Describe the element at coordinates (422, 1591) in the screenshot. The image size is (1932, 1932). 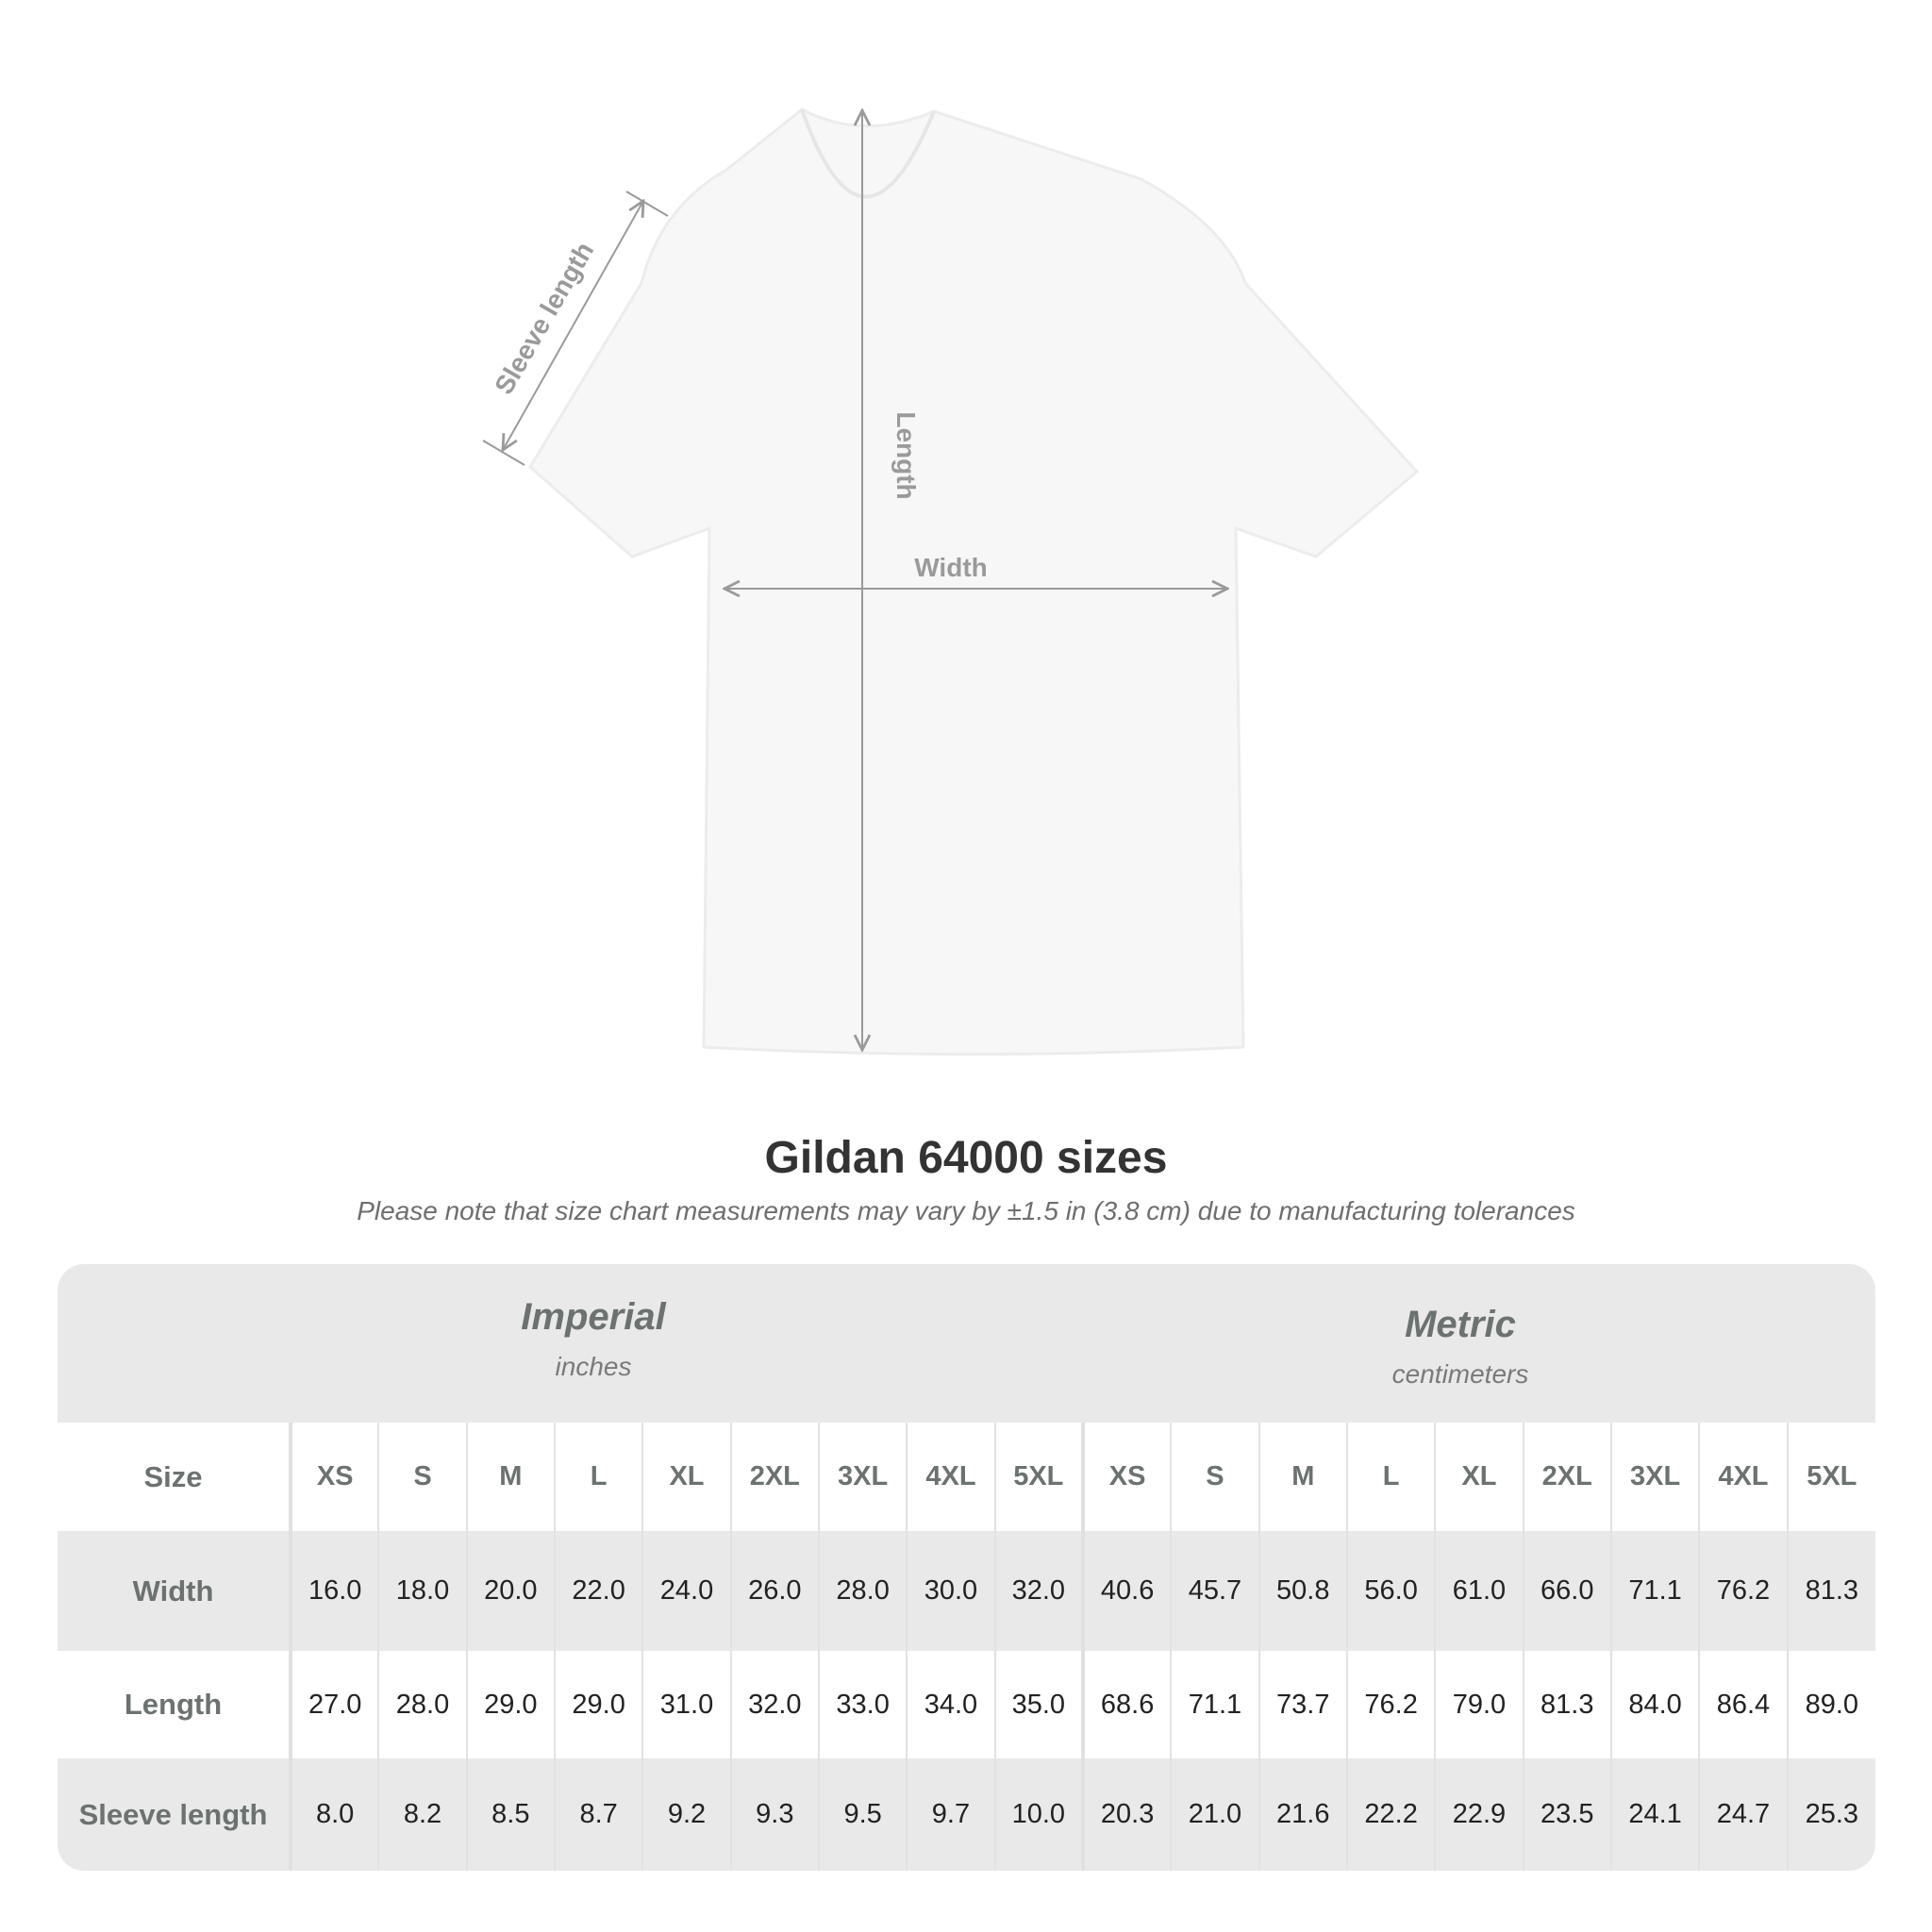
I see `measurement-cell: 18.0` at that location.